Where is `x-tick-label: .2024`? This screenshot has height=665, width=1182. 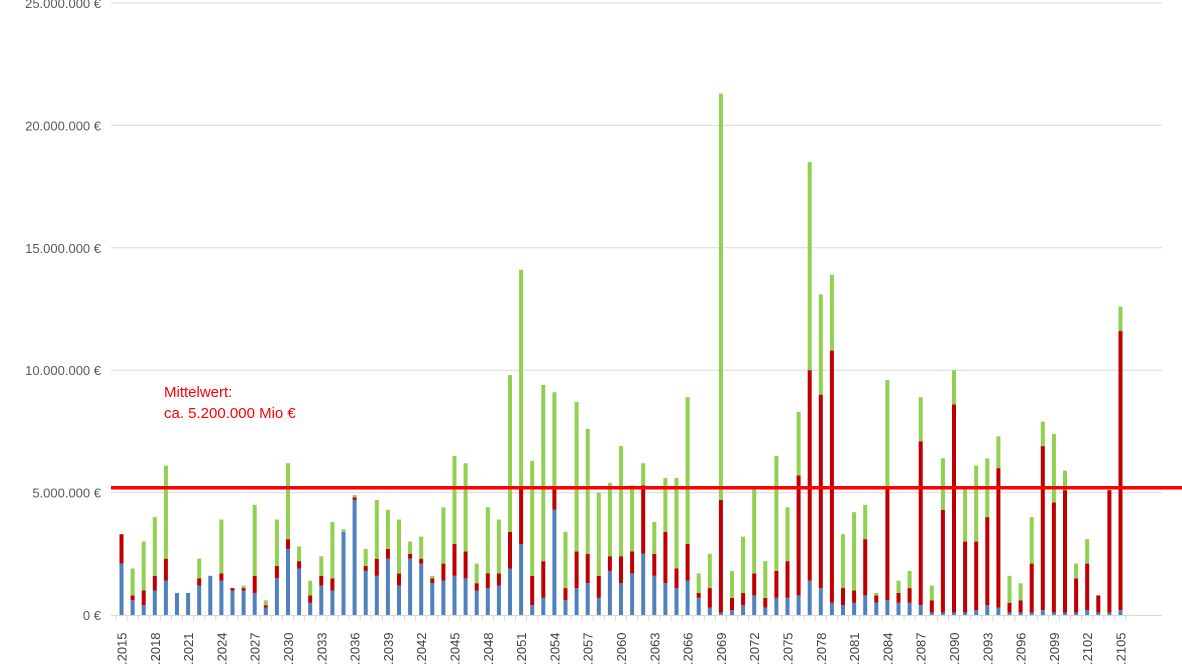 x-tick-label: .2024 is located at coordinates (221, 648).